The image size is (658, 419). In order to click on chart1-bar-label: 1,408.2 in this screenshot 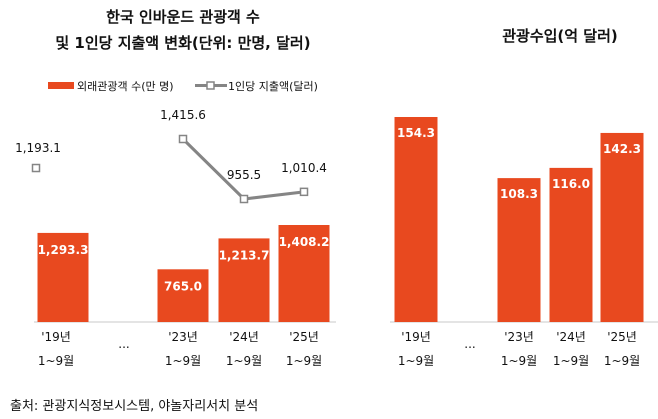, I will do `click(304, 242)`.